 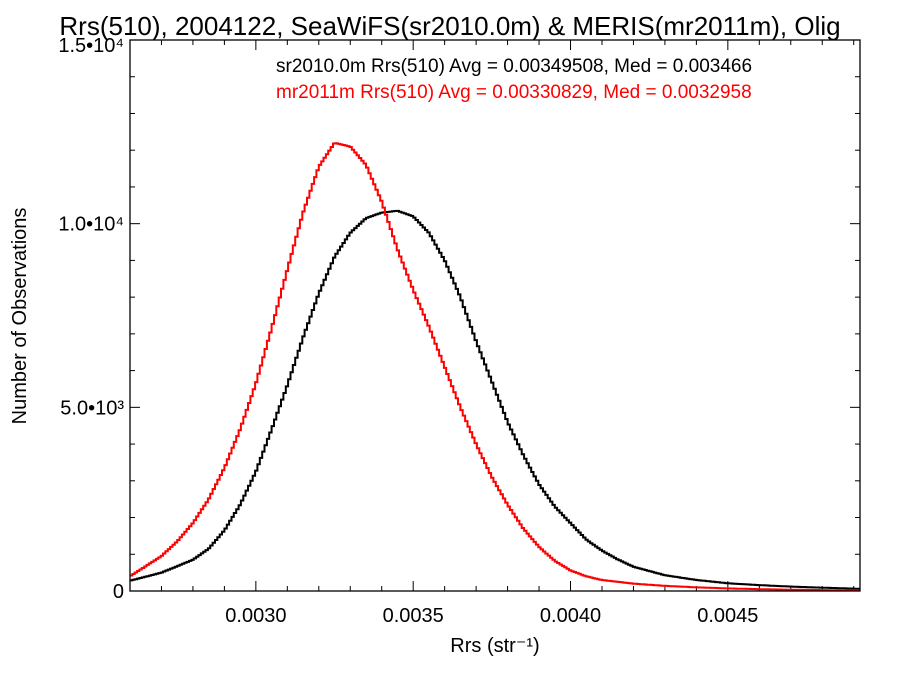 What do you see at coordinates (491, 616) in the screenshot?
I see `x-tick-labels: 0.0030 0.0035 0.0040 0.0045` at bounding box center [491, 616].